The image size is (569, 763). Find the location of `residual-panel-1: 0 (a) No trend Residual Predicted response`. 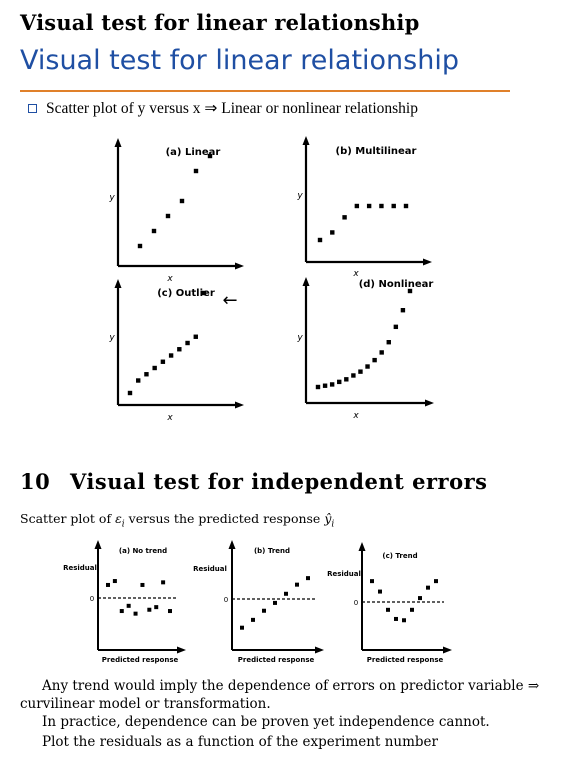

residual-panel-1: 0 (a) No trend Residual Predicted response is located at coordinates (124, 602).